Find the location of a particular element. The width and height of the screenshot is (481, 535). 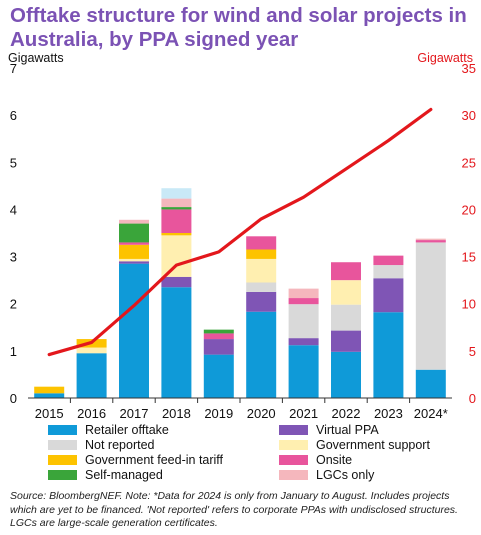

legend-item-not-reported: Not reported is located at coordinates (101, 445).